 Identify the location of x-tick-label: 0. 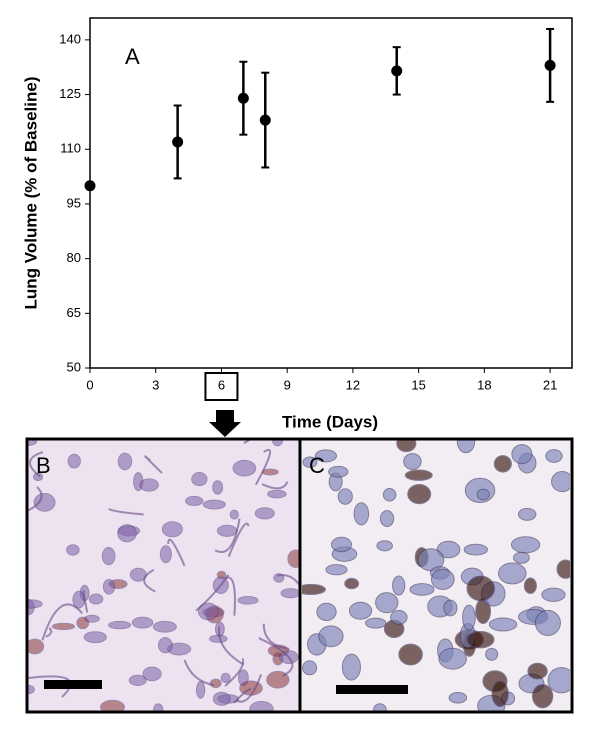
(89, 384).